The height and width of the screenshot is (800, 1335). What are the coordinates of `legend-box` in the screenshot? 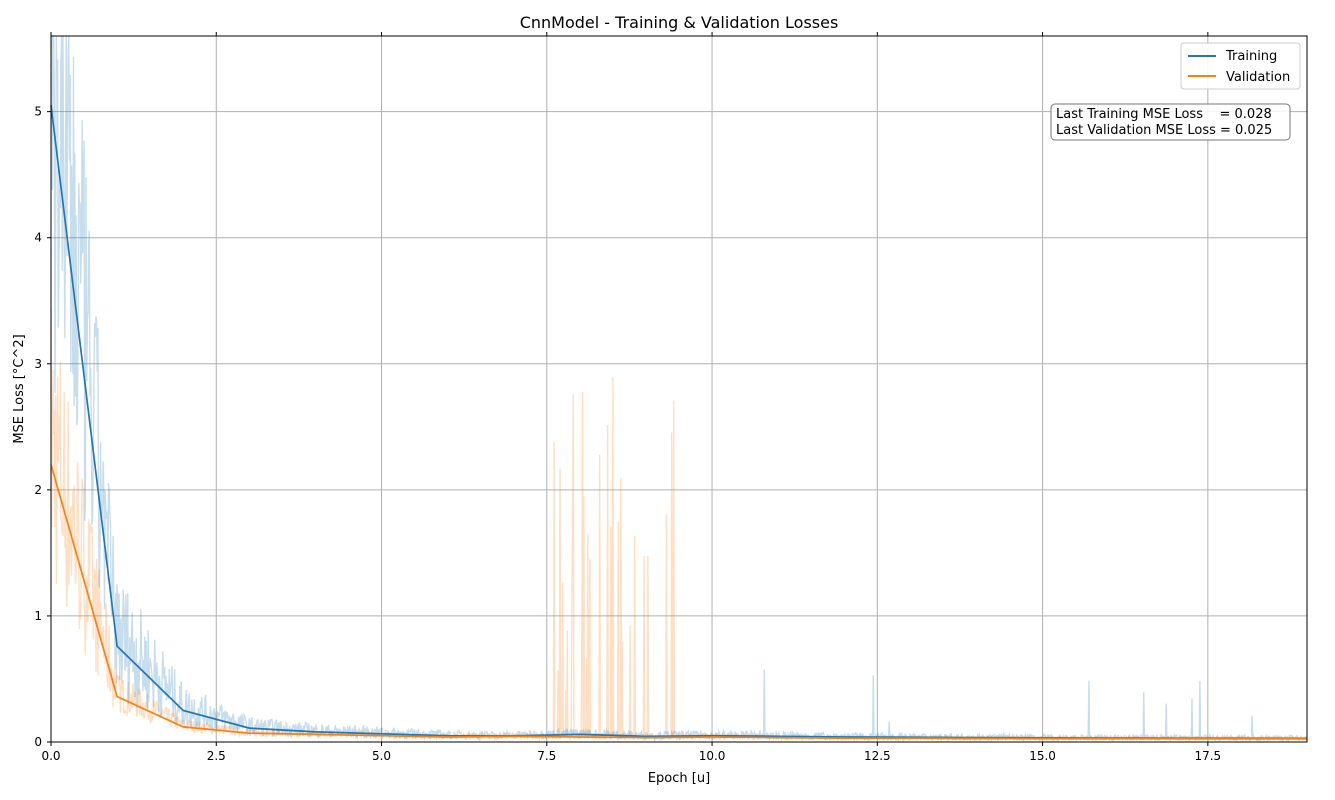 It's located at (1240, 66).